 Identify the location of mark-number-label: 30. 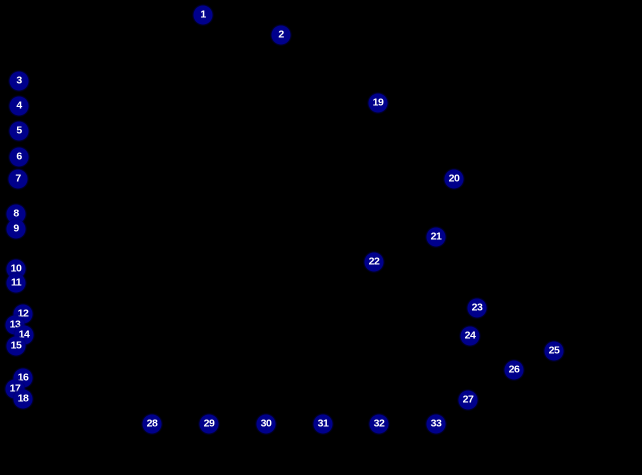
(266, 423).